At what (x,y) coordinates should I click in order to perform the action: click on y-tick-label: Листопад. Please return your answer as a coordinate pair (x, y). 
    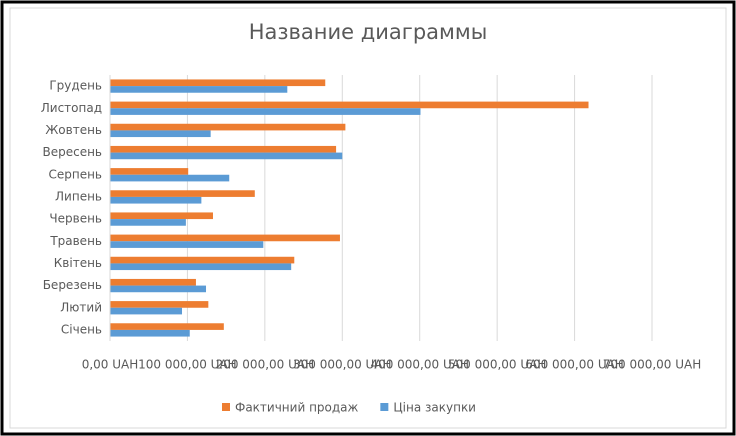
    Looking at the image, I should click on (71, 108).